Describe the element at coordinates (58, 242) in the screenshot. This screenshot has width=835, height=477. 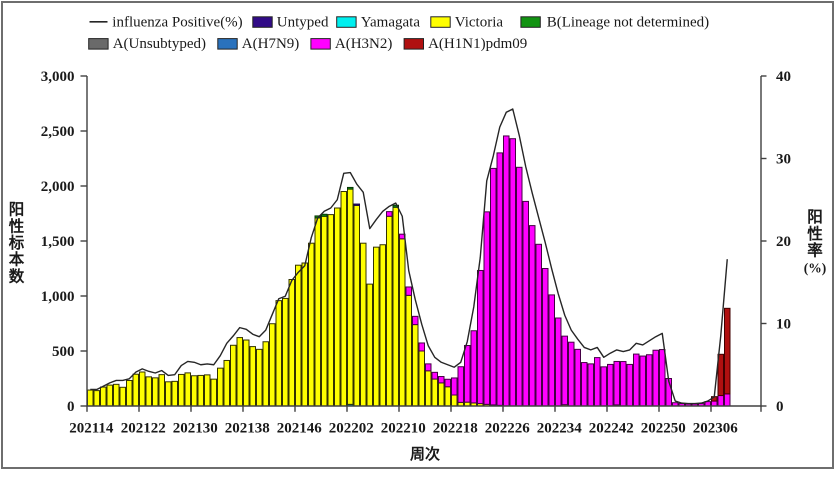
I see `svg-text: 1,500` at that location.